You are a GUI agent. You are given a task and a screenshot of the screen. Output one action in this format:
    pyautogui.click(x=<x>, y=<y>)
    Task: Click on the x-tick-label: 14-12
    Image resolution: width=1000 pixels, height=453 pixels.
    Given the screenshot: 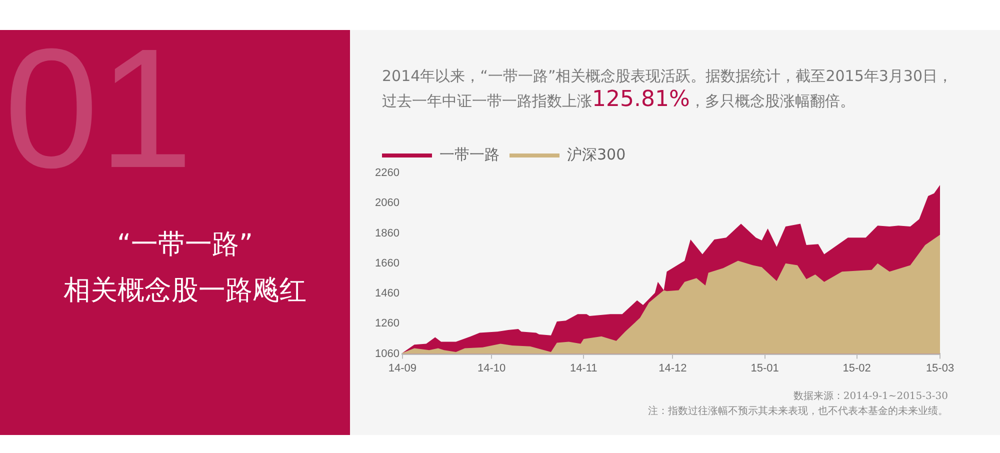 What is the action you would take?
    pyautogui.click(x=672, y=368)
    